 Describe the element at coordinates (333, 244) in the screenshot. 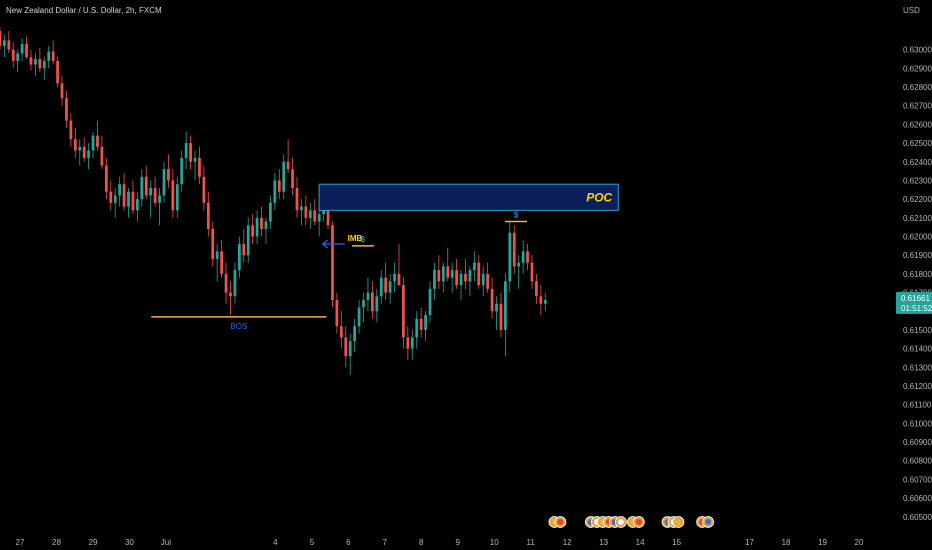

I see `imb-arrow-icon` at that location.